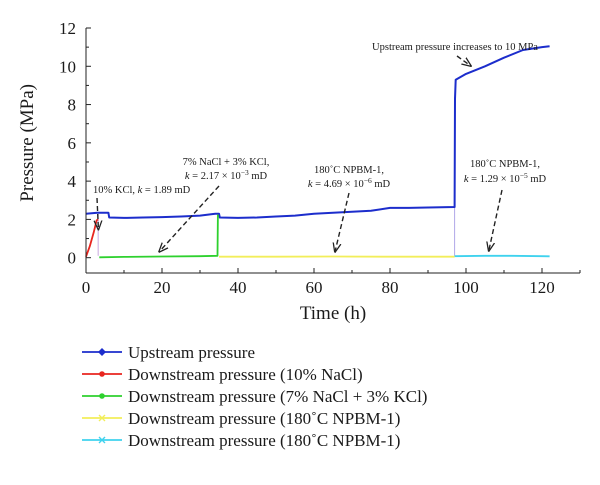 This screenshot has width=600, height=485. What do you see at coordinates (72, 181) in the screenshot?
I see `y-tick-label: 4` at bounding box center [72, 181].